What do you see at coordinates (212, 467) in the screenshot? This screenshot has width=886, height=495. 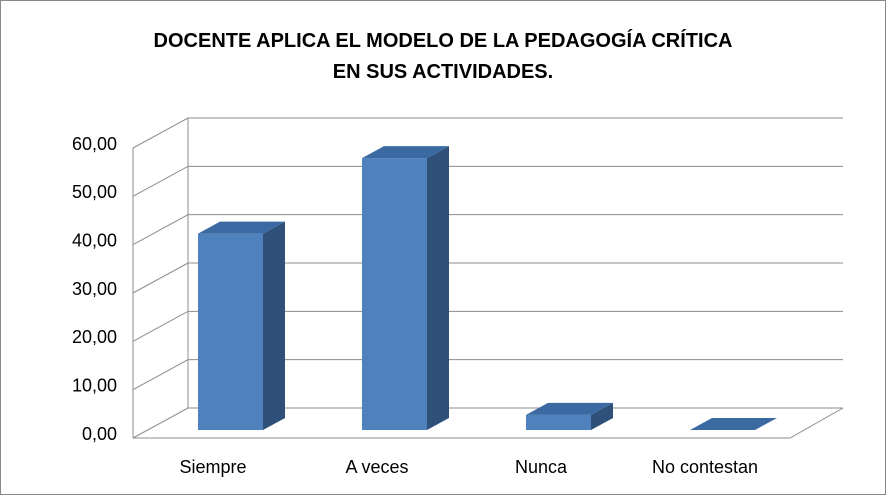 I see `x-tick-label: Siempre` at bounding box center [212, 467].